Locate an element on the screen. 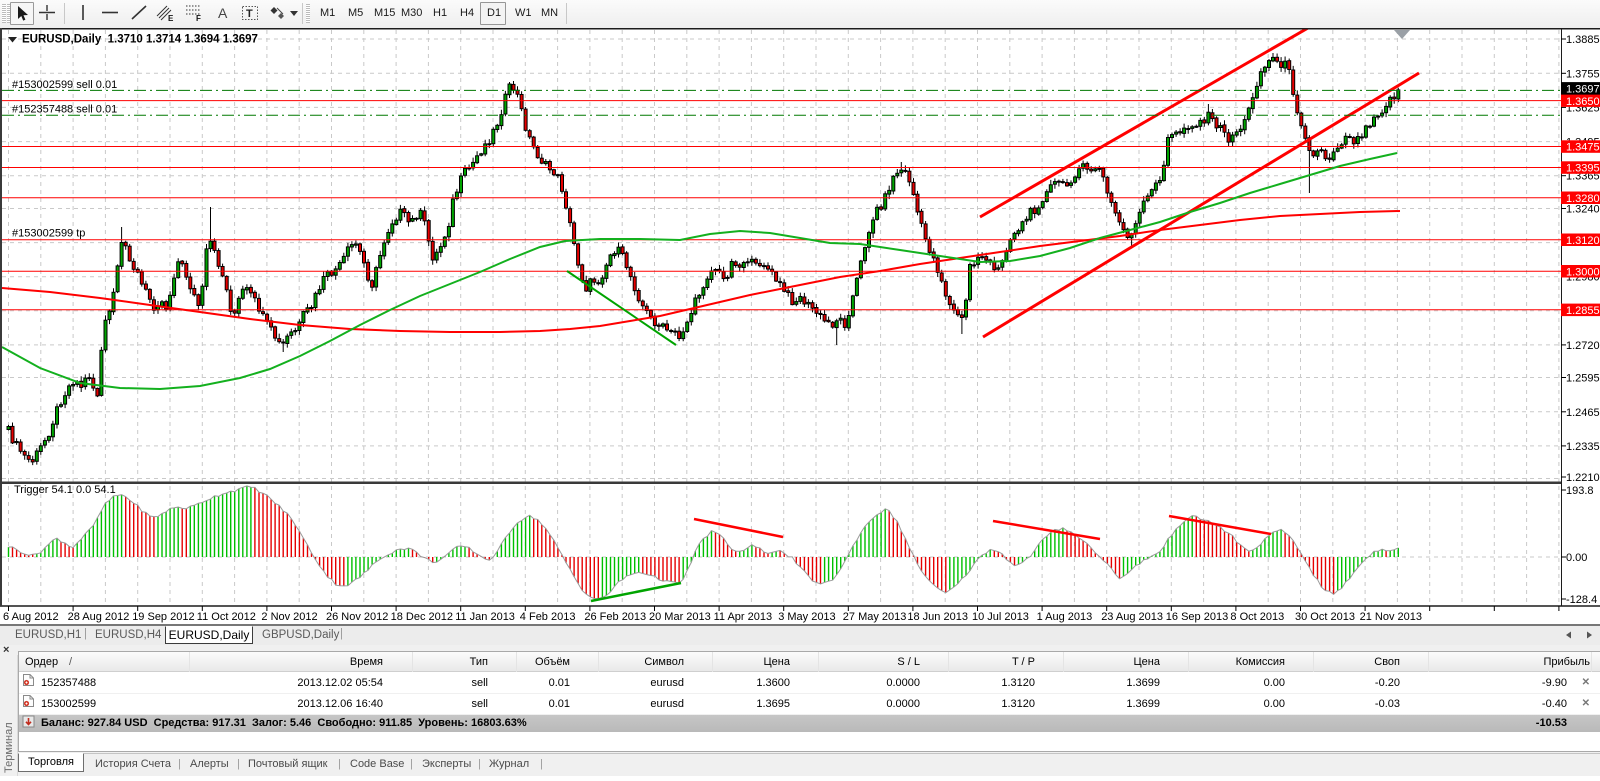  svg-text:EURUSD,Daily 1.3710 1.3714 1.: EURUSD,Daily 1.3710 1.3714 1.3694 1.3697 is located at coordinates (140, 40).